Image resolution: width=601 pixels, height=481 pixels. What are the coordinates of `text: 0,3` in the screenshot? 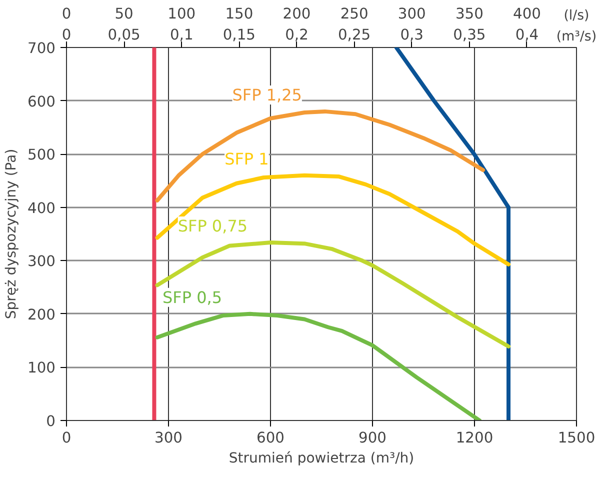 It's located at (412, 35).